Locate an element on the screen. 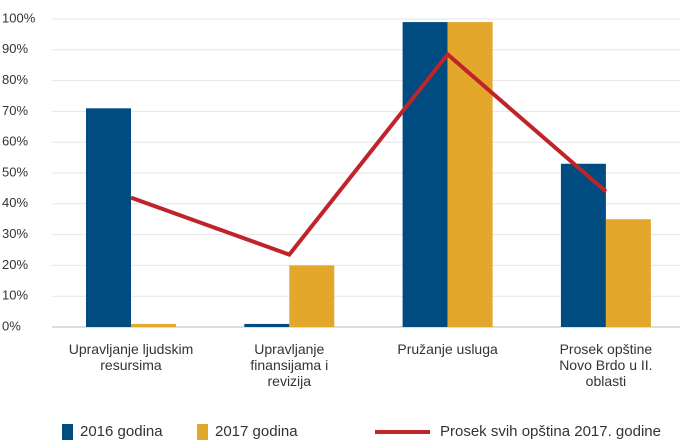 This screenshot has height=441, width=681. y-tick-label: 70% is located at coordinates (15, 110).